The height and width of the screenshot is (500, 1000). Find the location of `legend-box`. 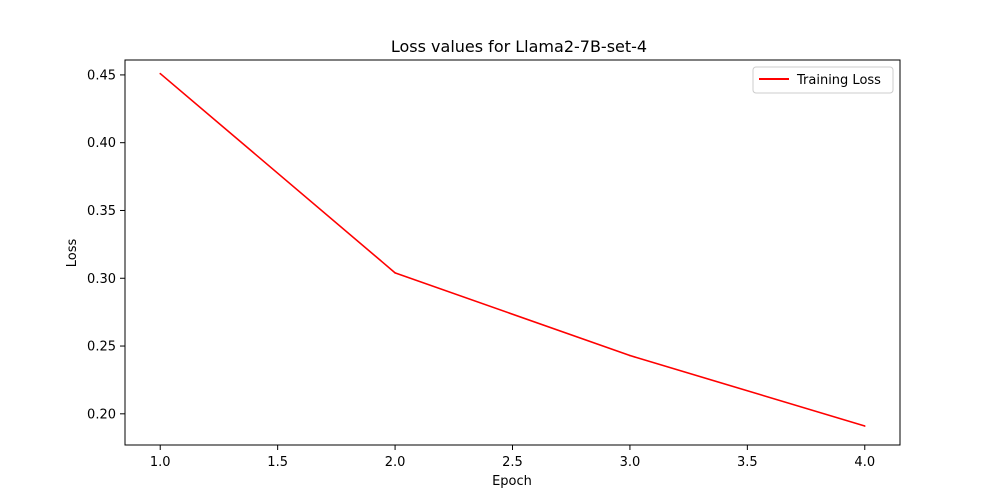

legend-box is located at coordinates (823, 80).